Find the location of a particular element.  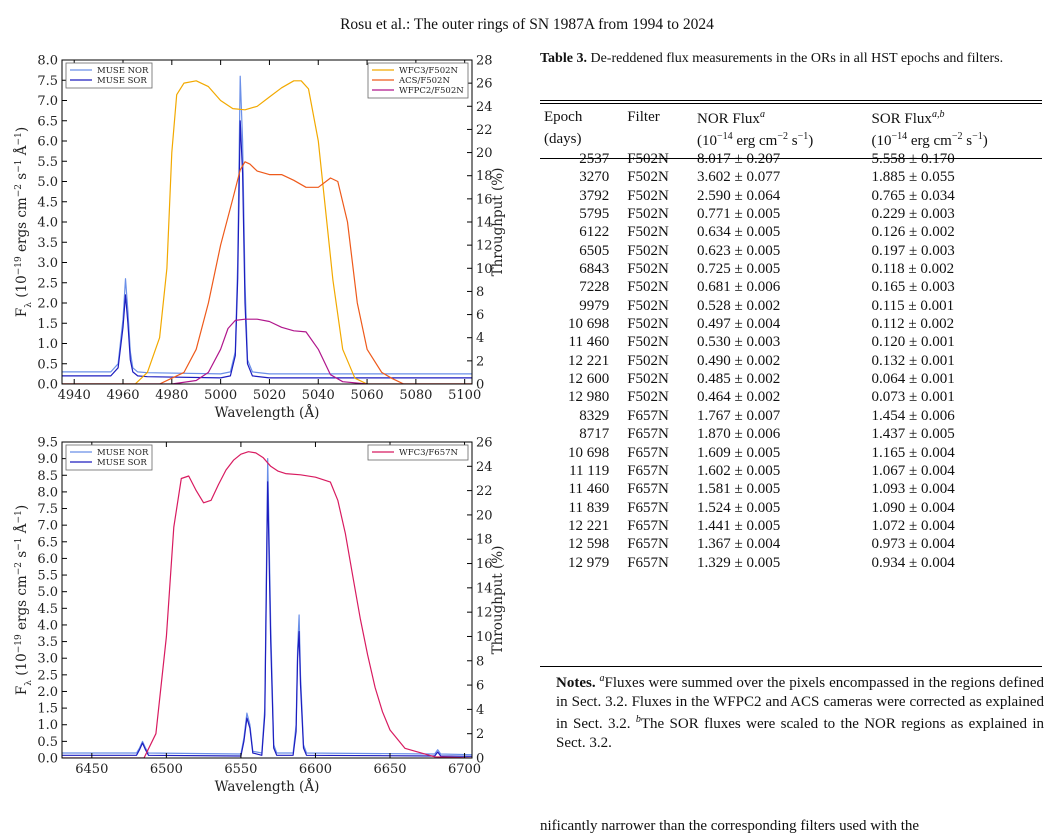

legend-label: MUSE SOR is located at coordinates (122, 81).